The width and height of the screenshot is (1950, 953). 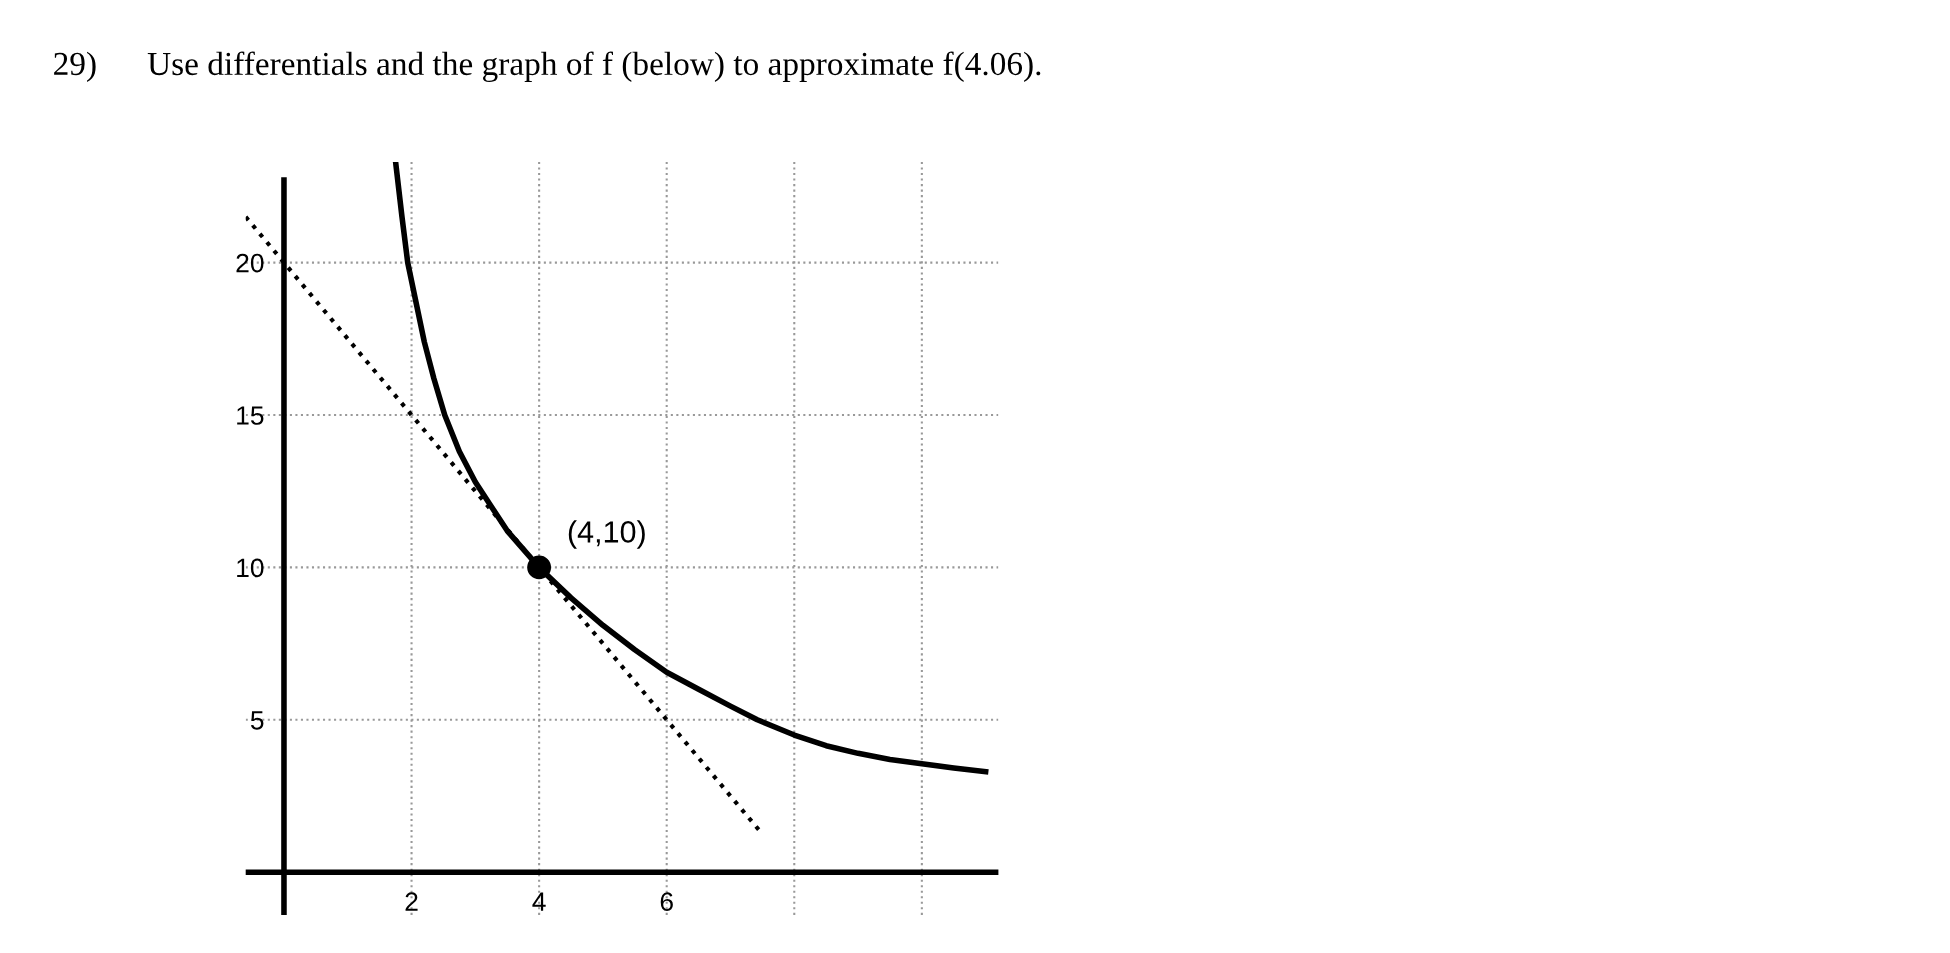 I want to click on y-tick-label: 10, so click(x=250, y=568).